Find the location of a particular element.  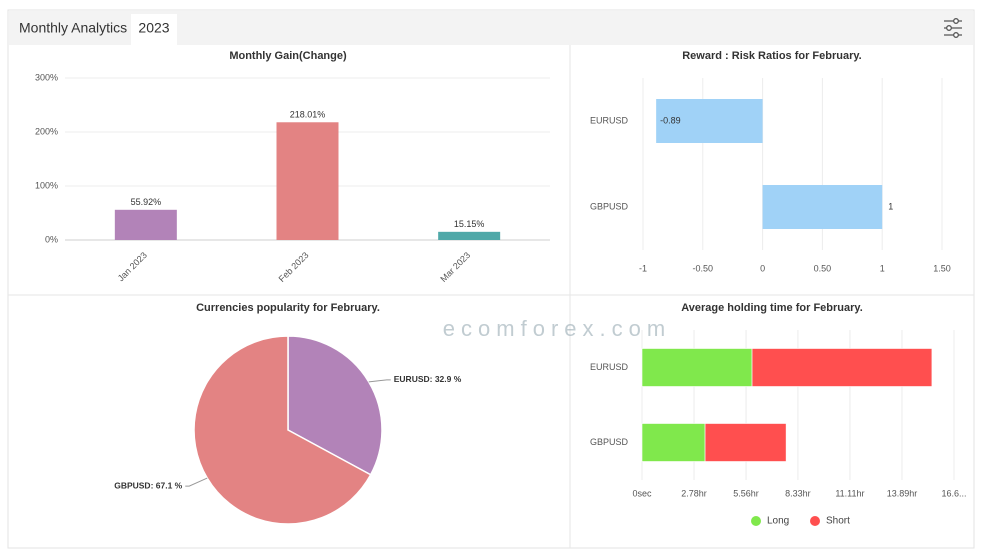

x-tick-label: 1 is located at coordinates (882, 268).